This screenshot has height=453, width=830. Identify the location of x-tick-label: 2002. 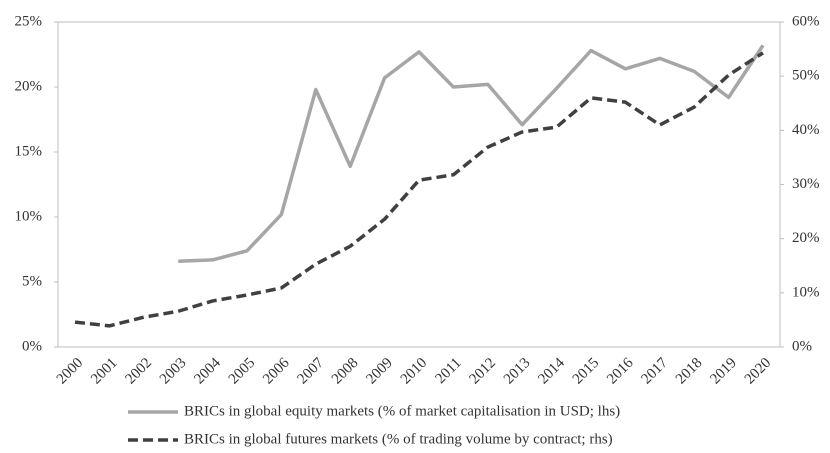
(139, 371).